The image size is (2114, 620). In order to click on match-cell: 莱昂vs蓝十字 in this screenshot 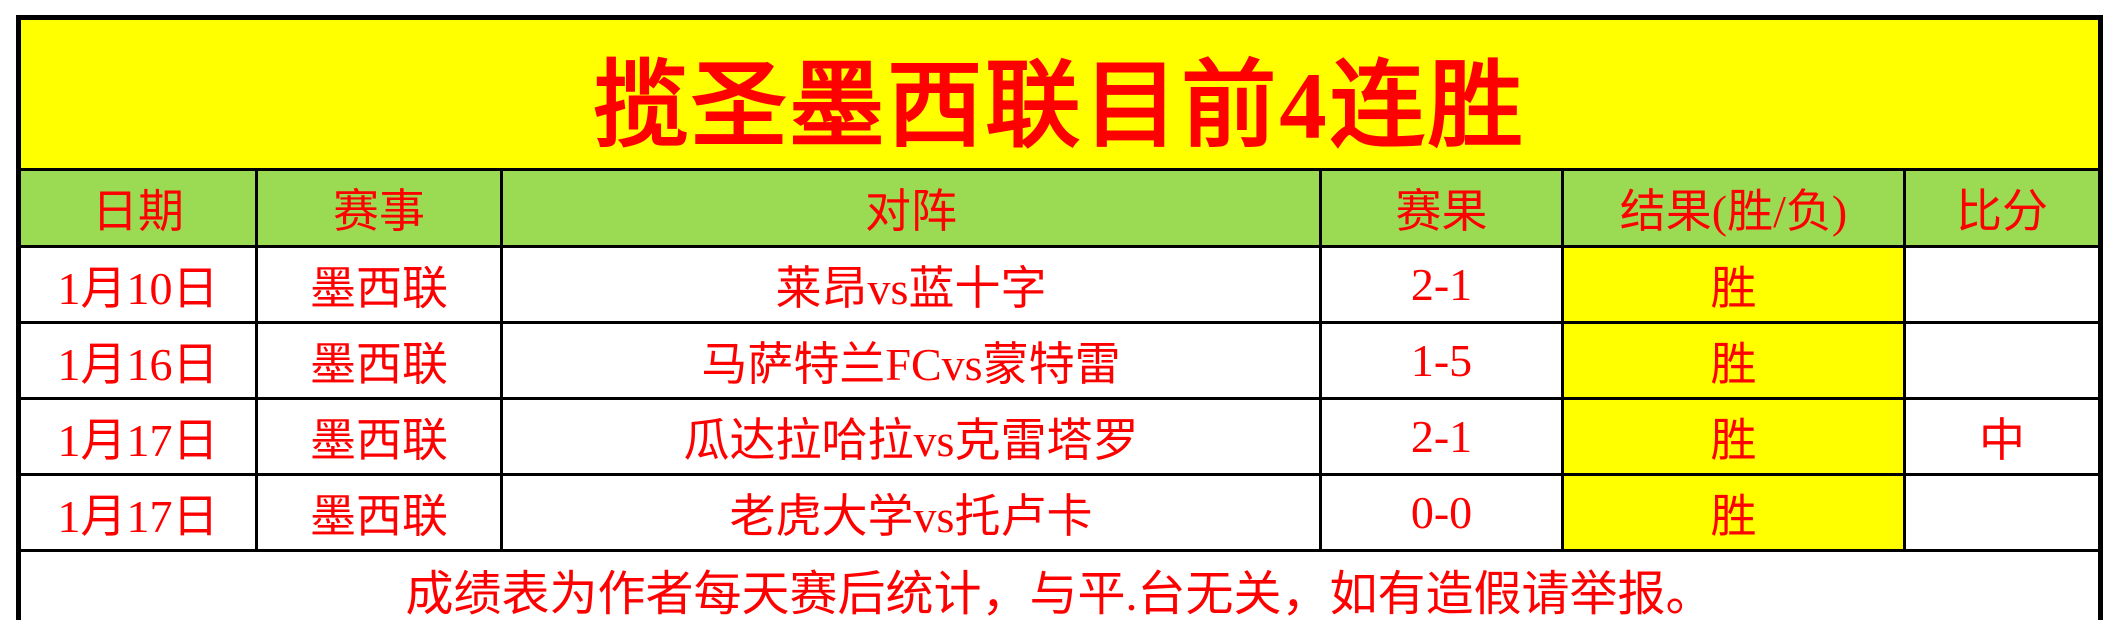, I will do `click(911, 284)`.